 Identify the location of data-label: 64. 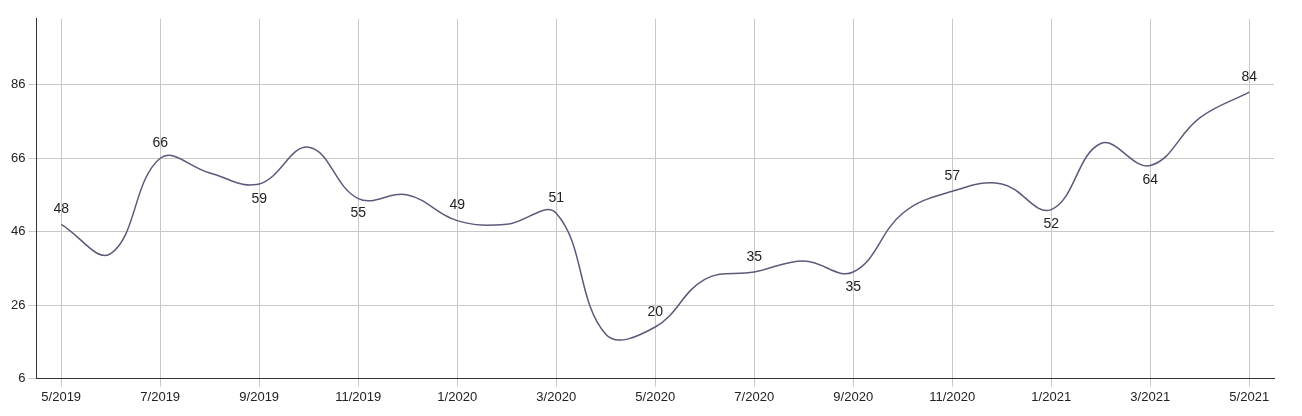
(1150, 179).